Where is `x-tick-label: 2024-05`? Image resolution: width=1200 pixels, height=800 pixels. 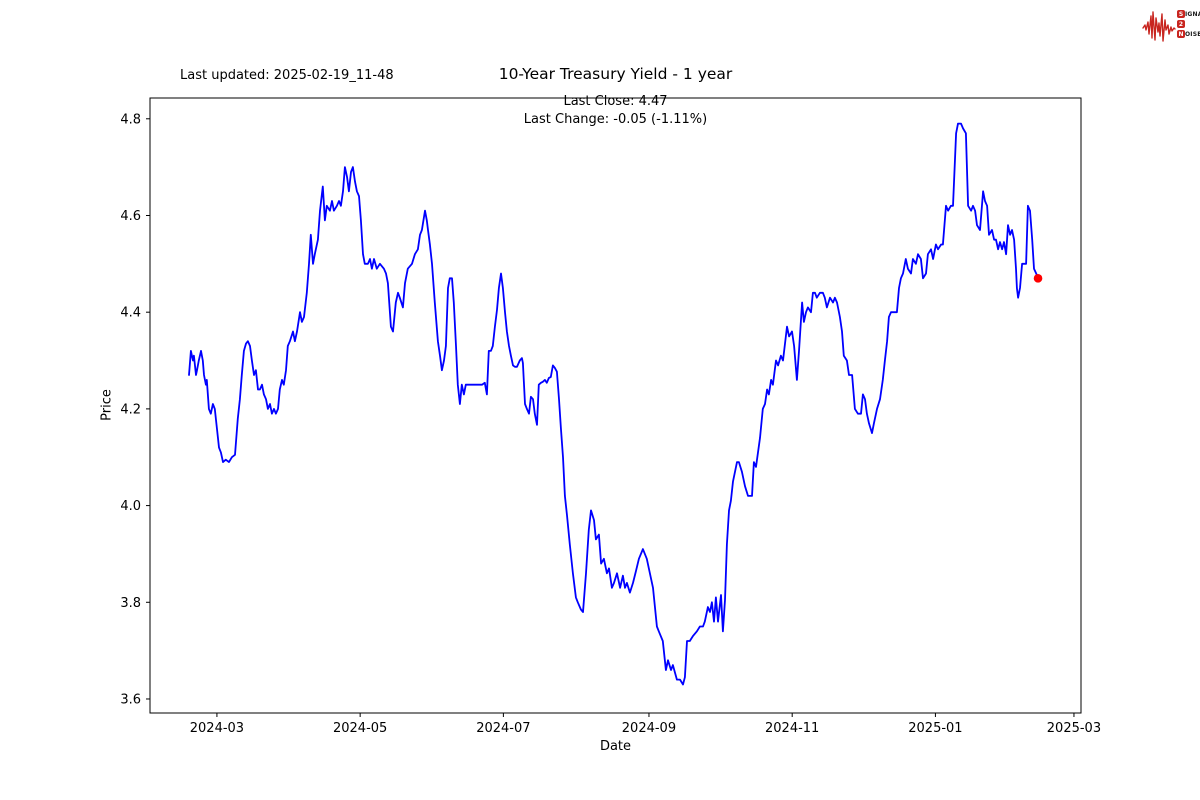 x-tick-label: 2024-05 is located at coordinates (360, 728).